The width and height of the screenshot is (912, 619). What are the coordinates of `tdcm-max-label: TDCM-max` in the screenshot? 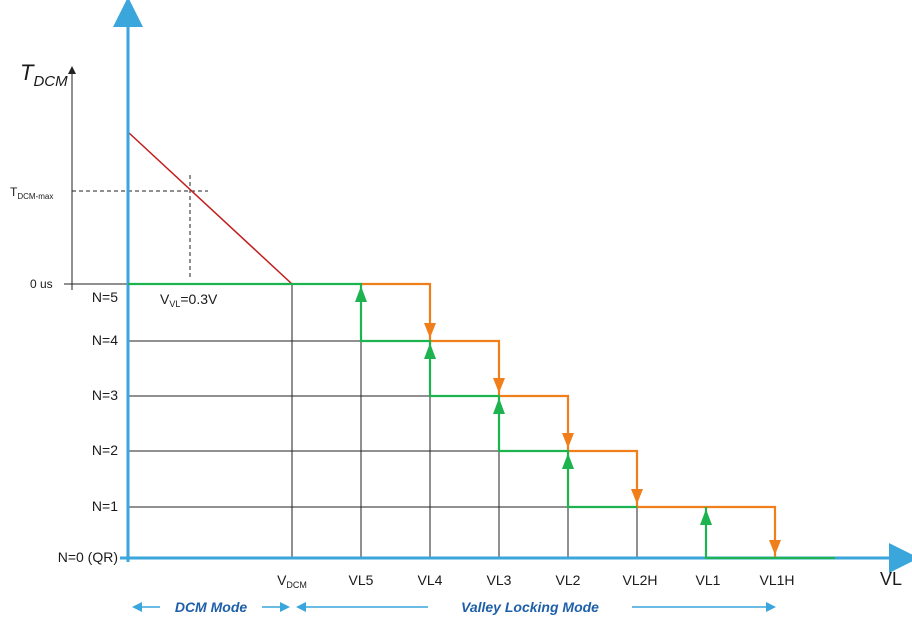 It's located at (31, 193).